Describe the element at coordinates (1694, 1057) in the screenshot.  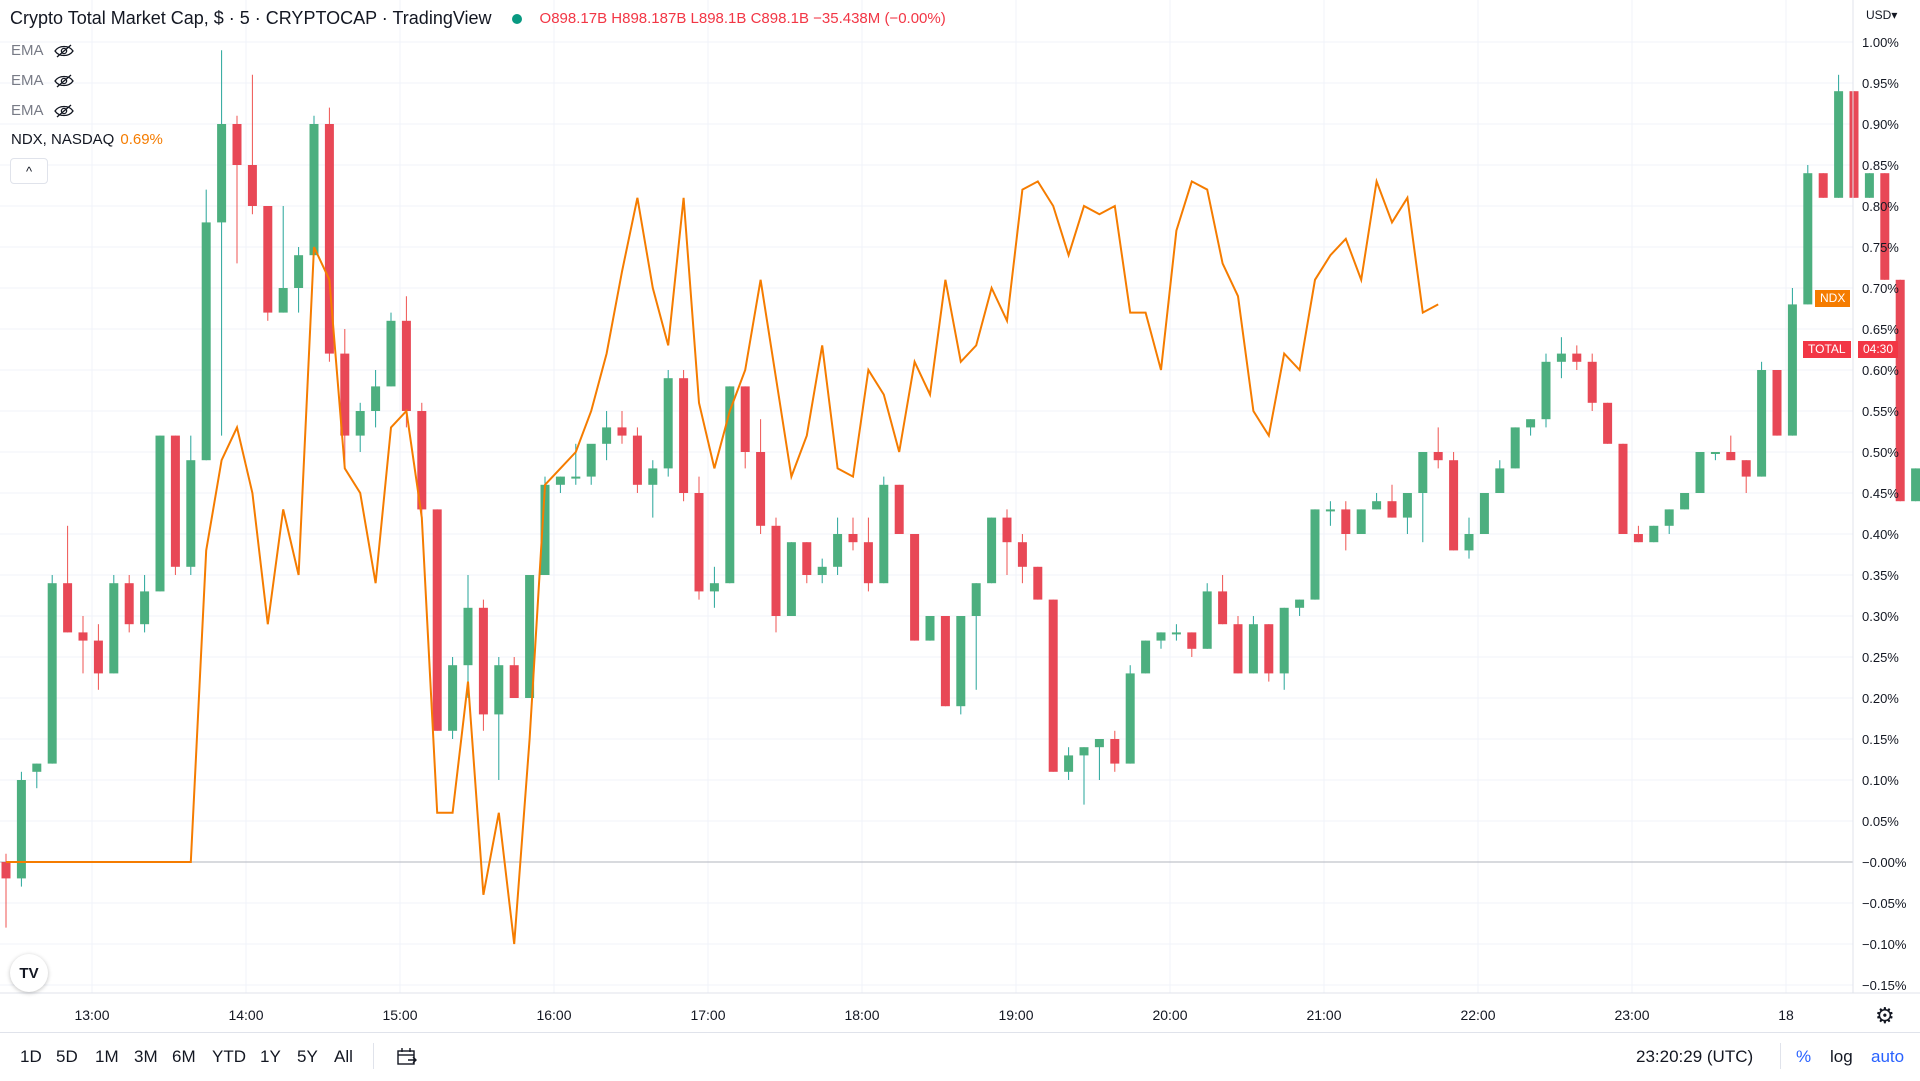
I see `utc-clock: 23:20:29 (UTC)` at that location.